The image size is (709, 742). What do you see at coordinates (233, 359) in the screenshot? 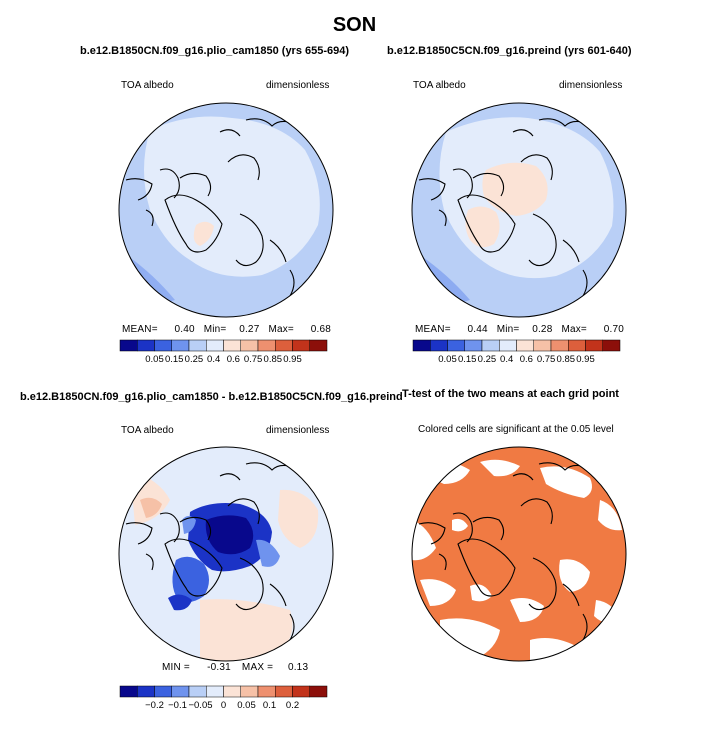
I see `panel1-colorbar-tick-label: 0.6` at bounding box center [233, 359].